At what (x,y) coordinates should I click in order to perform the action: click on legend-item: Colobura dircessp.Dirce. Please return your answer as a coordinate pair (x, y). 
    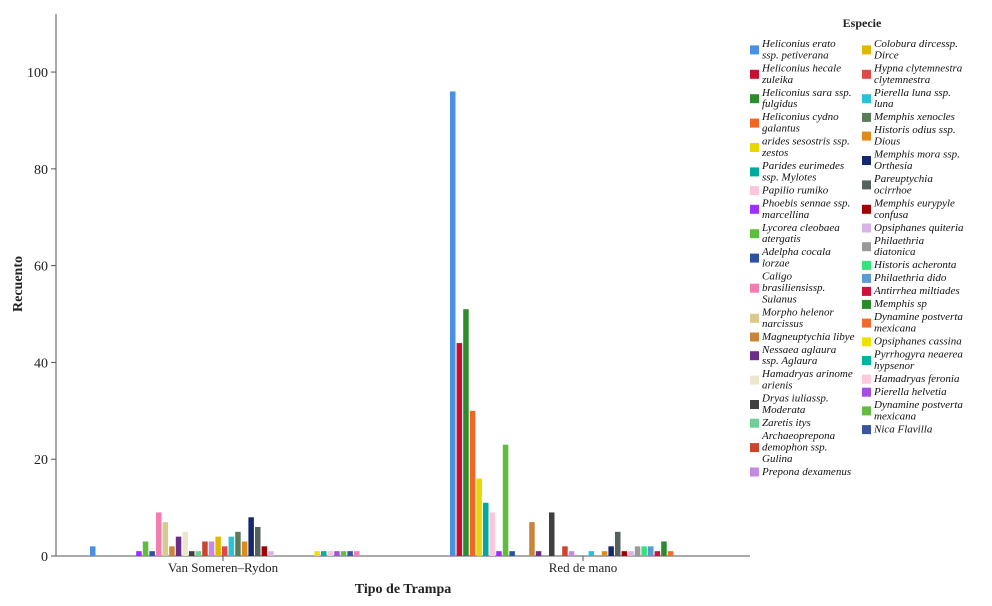
    Looking at the image, I should click on (910, 49).